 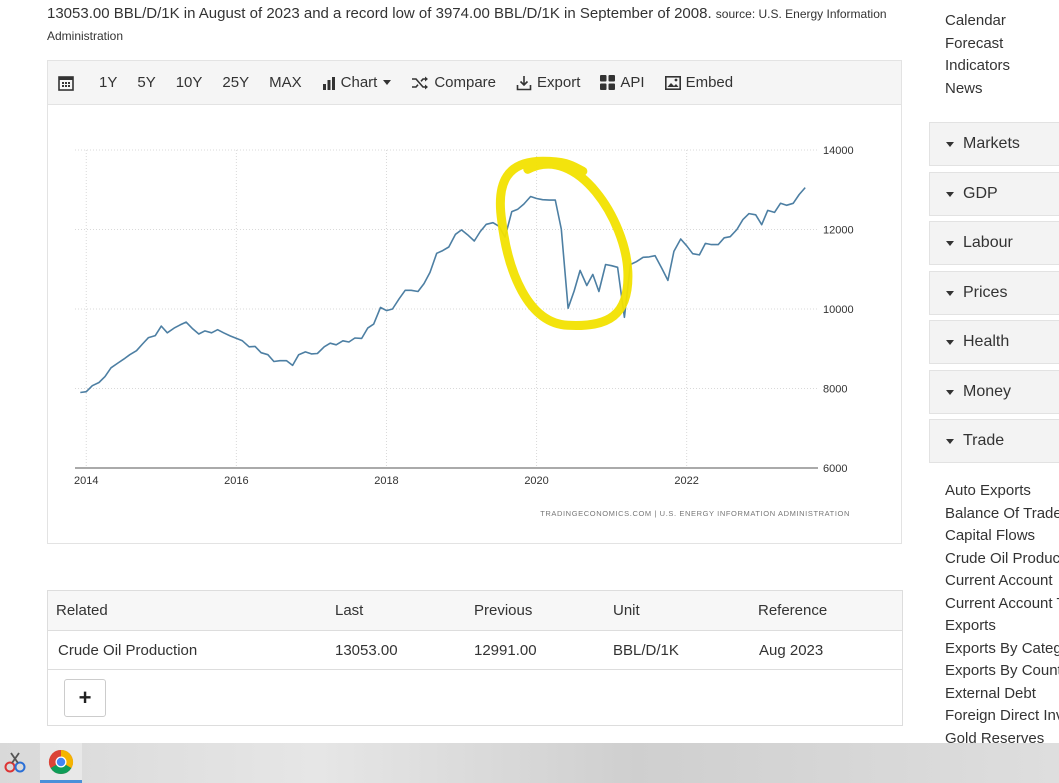 What do you see at coordinates (465, 82) in the screenshot?
I see `compare-label: Compare` at bounding box center [465, 82].